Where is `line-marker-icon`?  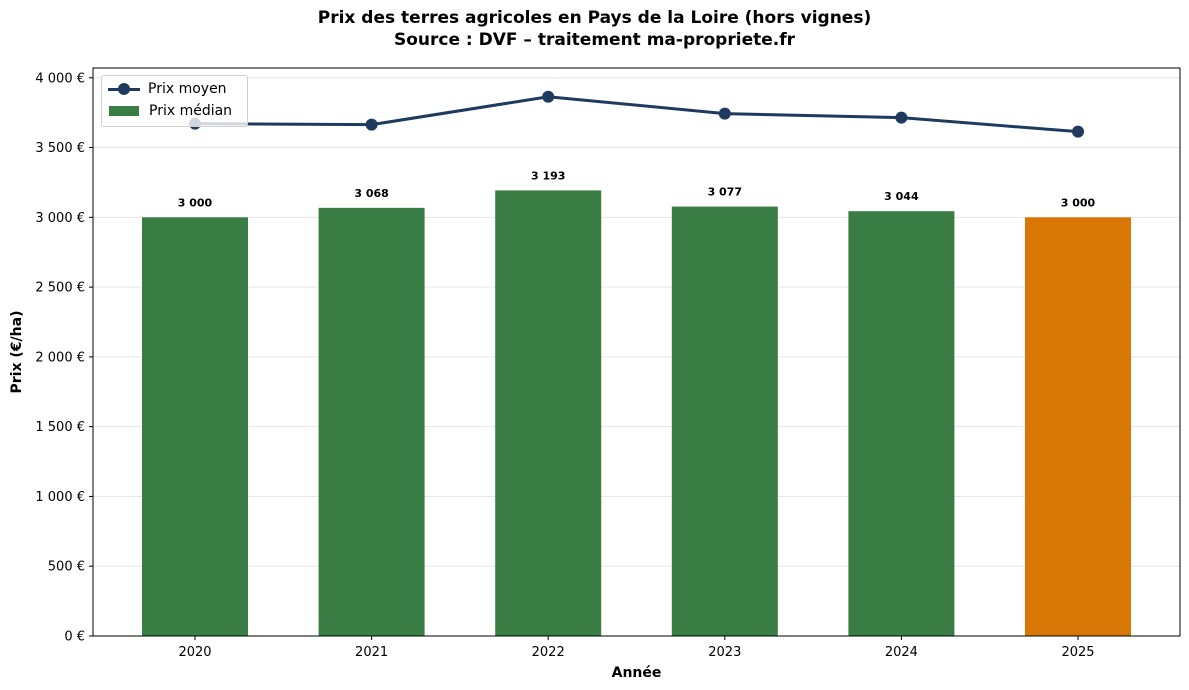
line-marker-icon is located at coordinates (124, 89).